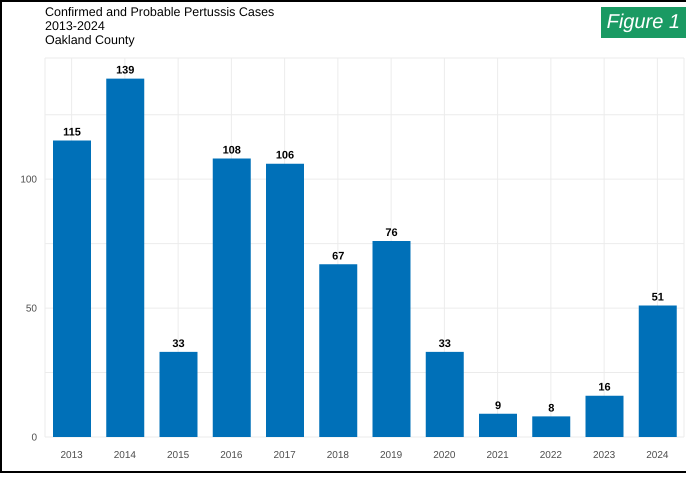 The image size is (694, 481). Describe the element at coordinates (604, 388) in the screenshot. I see `data-label: 16` at that location.